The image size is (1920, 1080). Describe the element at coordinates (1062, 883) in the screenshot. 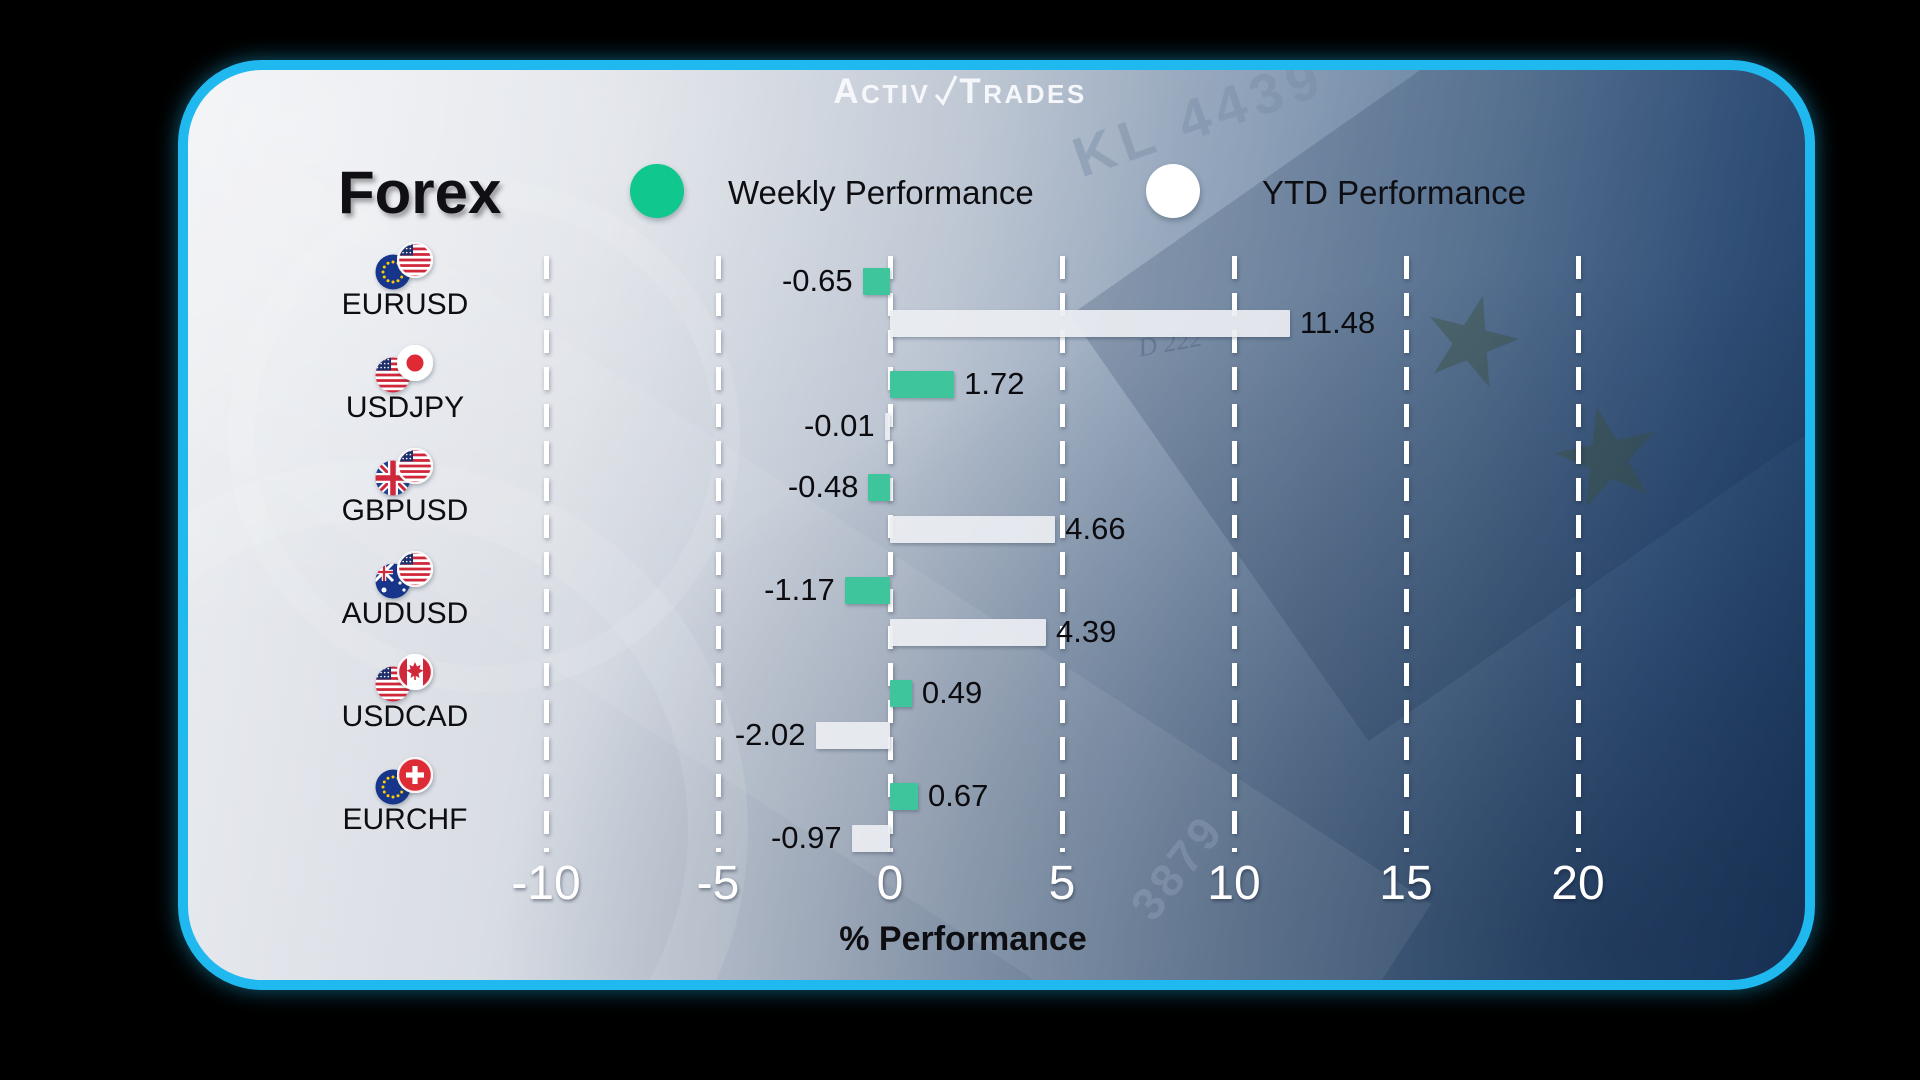

I see `axis-tick-label: 5` at that location.